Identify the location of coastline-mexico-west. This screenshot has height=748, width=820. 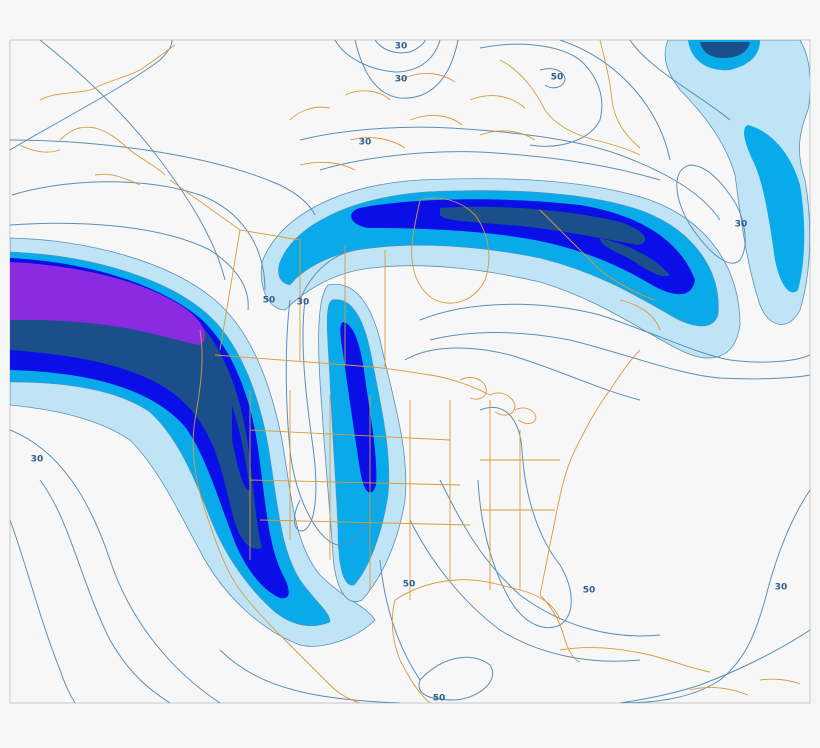
(322, 671).